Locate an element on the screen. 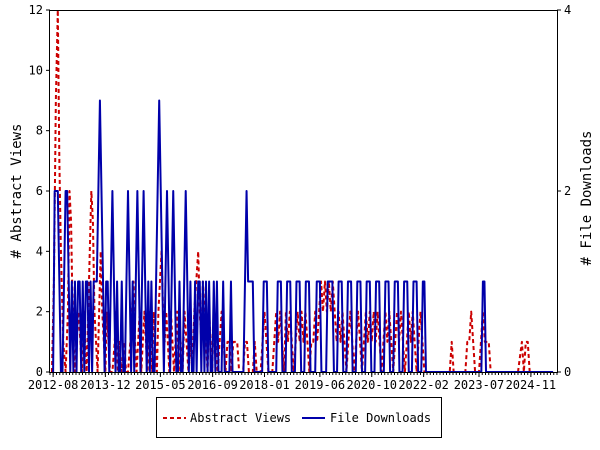 This screenshot has width=600, height=450. legend-label-abstract-views: Abstract Views is located at coordinates (240, 418).